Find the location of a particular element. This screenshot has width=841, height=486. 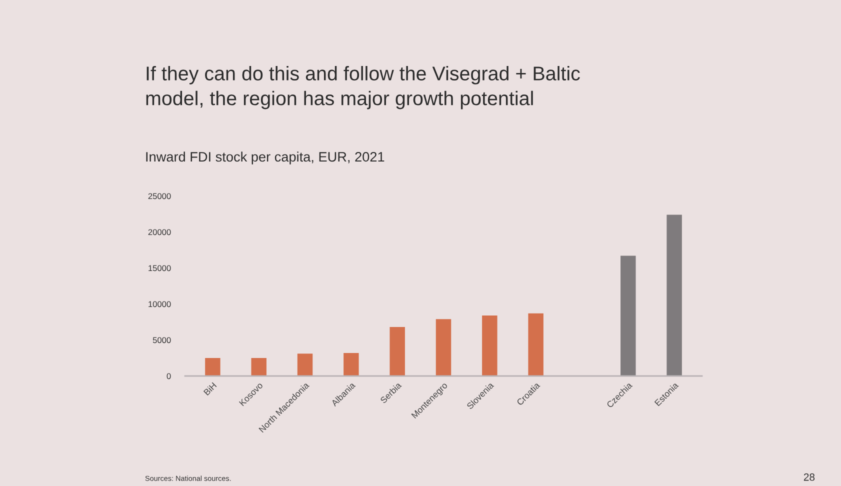

text: 28 is located at coordinates (809, 477).